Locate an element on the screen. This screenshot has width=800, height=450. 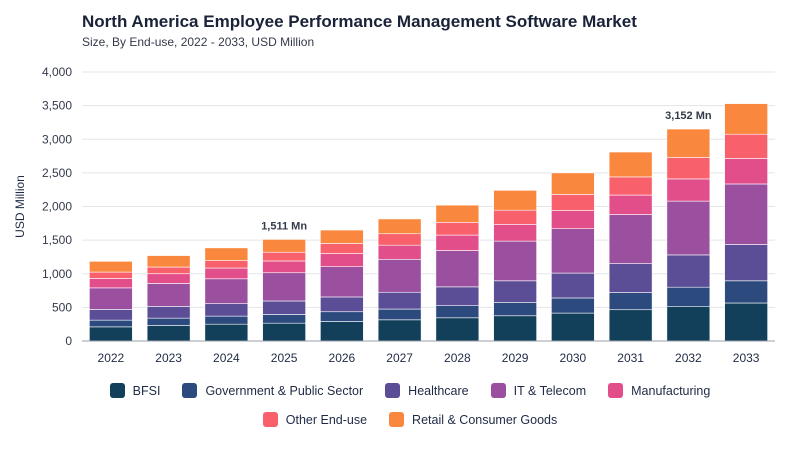
y-axis-label: USD Million is located at coordinates (20, 206).